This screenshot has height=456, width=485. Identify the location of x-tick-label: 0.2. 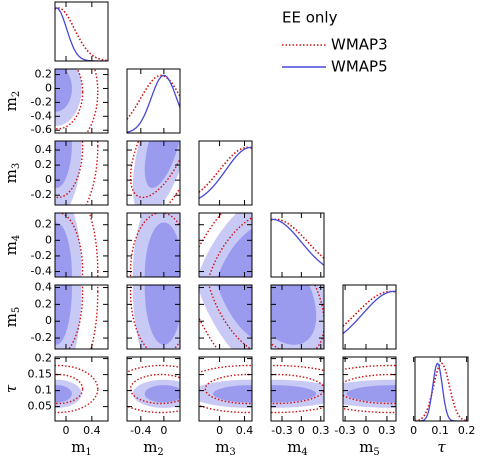
(467, 430).